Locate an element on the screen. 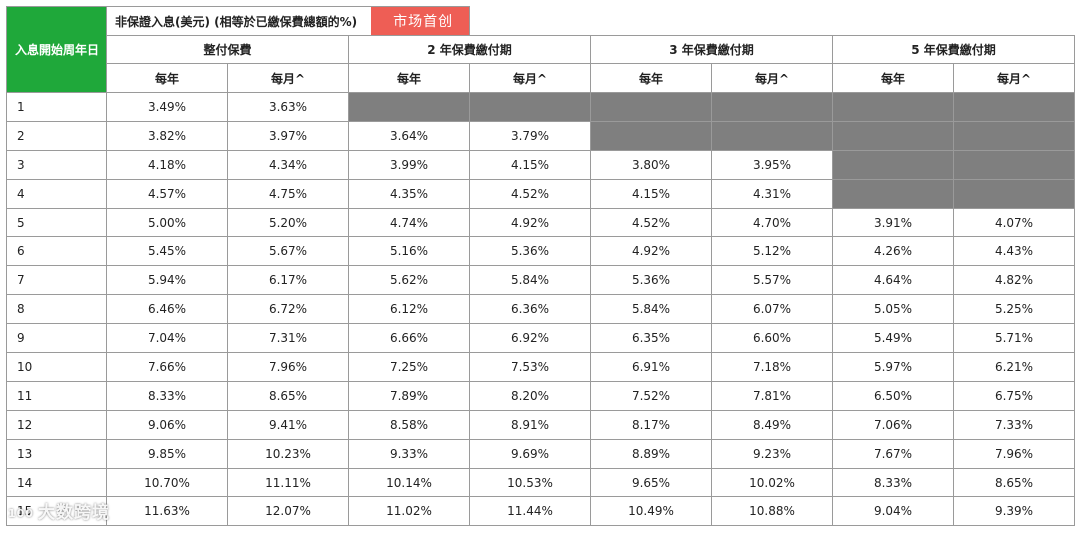  rate-cell: 9.65% is located at coordinates (651, 482).